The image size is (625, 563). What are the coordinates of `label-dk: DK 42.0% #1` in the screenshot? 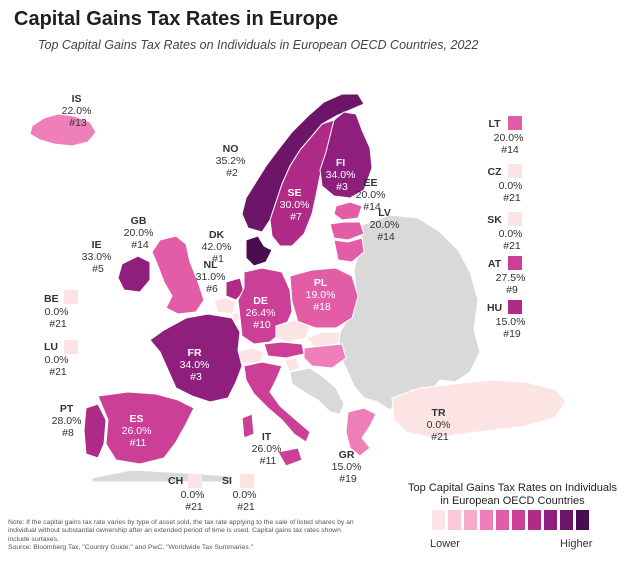 It's located at (218, 247).